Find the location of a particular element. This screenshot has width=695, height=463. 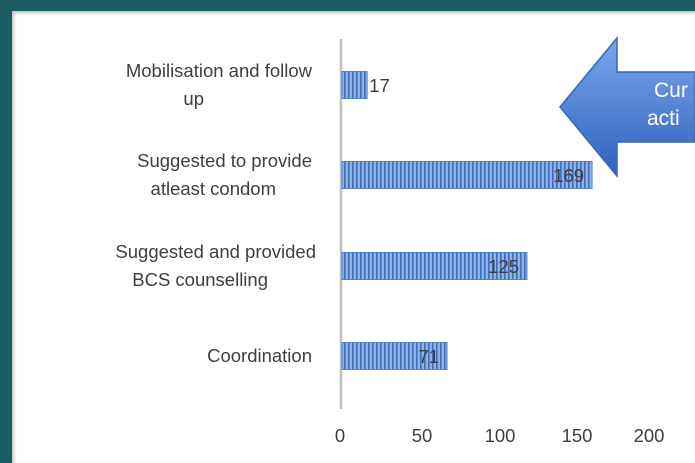

bar-value-label-3: 71 is located at coordinates (429, 356).